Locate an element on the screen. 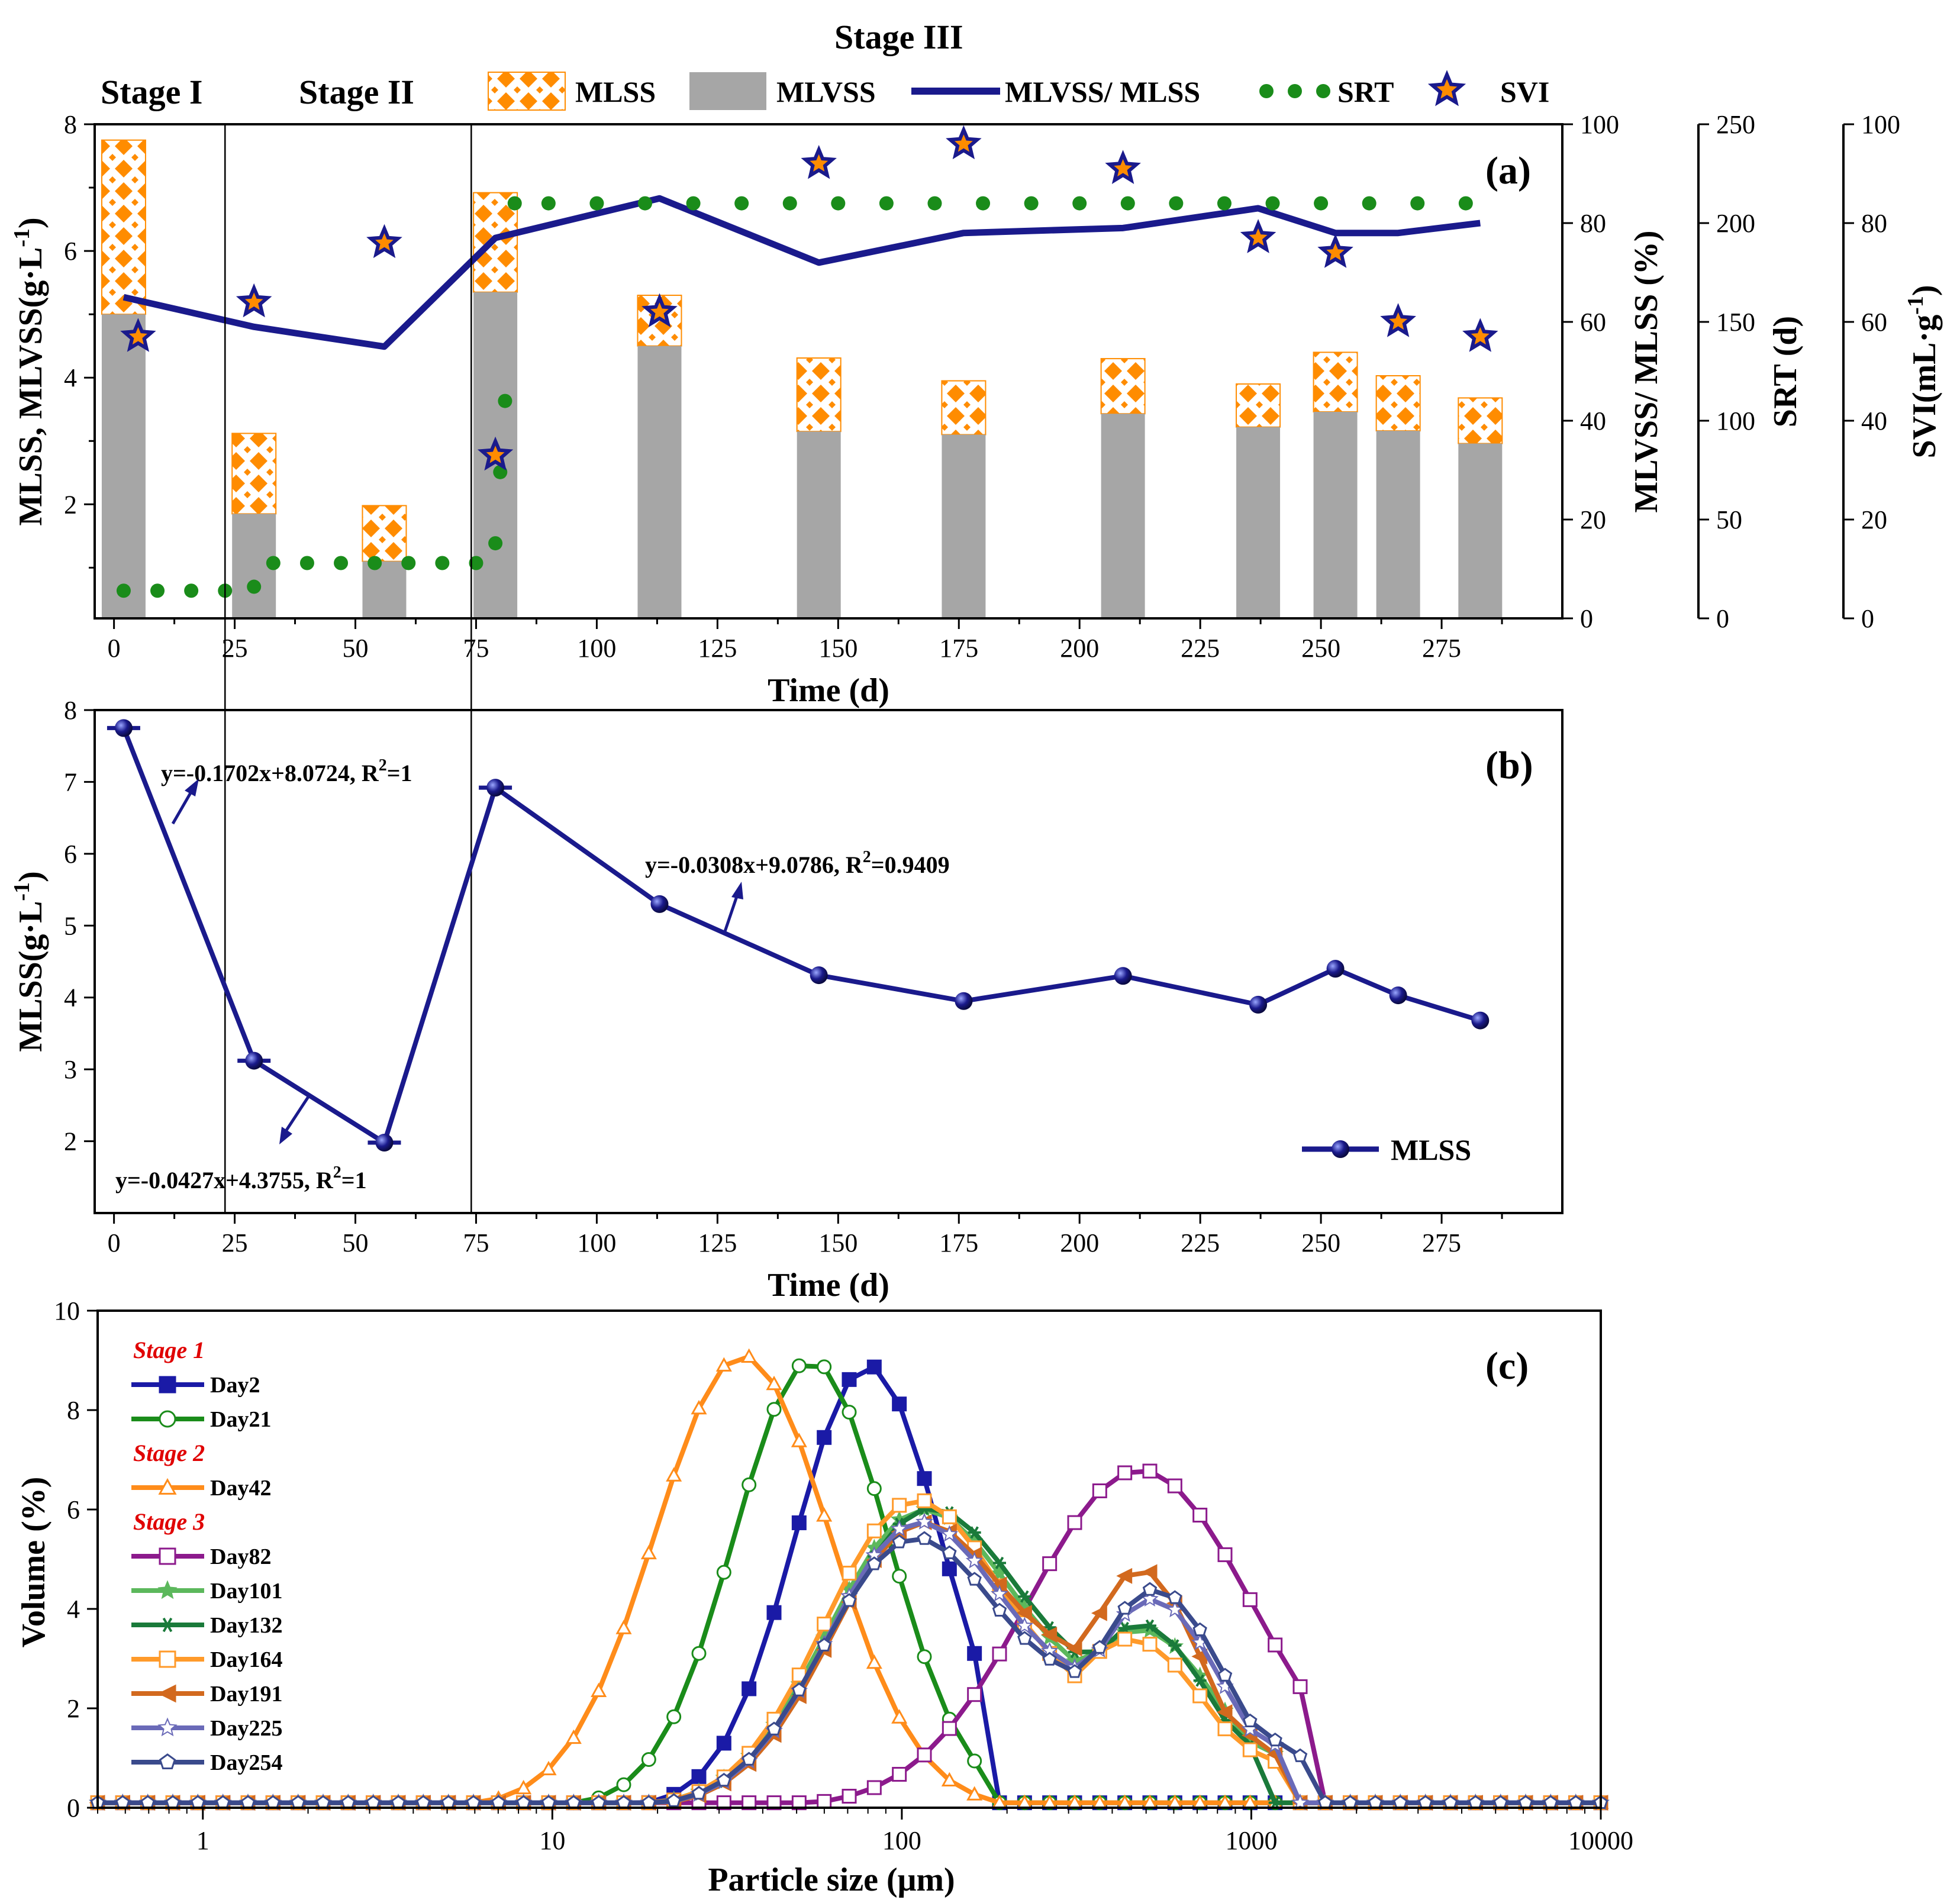  legend-stage-label-c: Stage 3 is located at coordinates (169, 1521).